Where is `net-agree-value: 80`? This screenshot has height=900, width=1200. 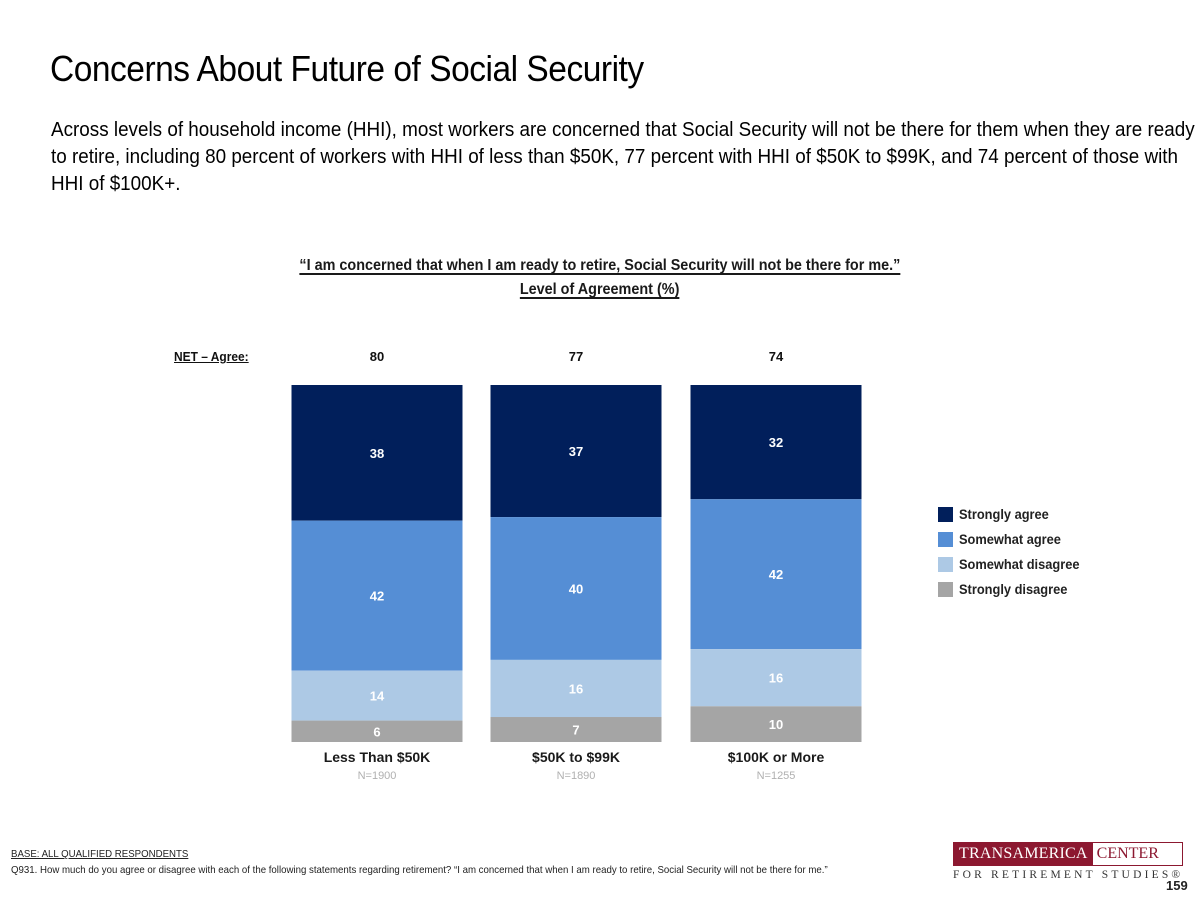 net-agree-value: 80 is located at coordinates (377, 356).